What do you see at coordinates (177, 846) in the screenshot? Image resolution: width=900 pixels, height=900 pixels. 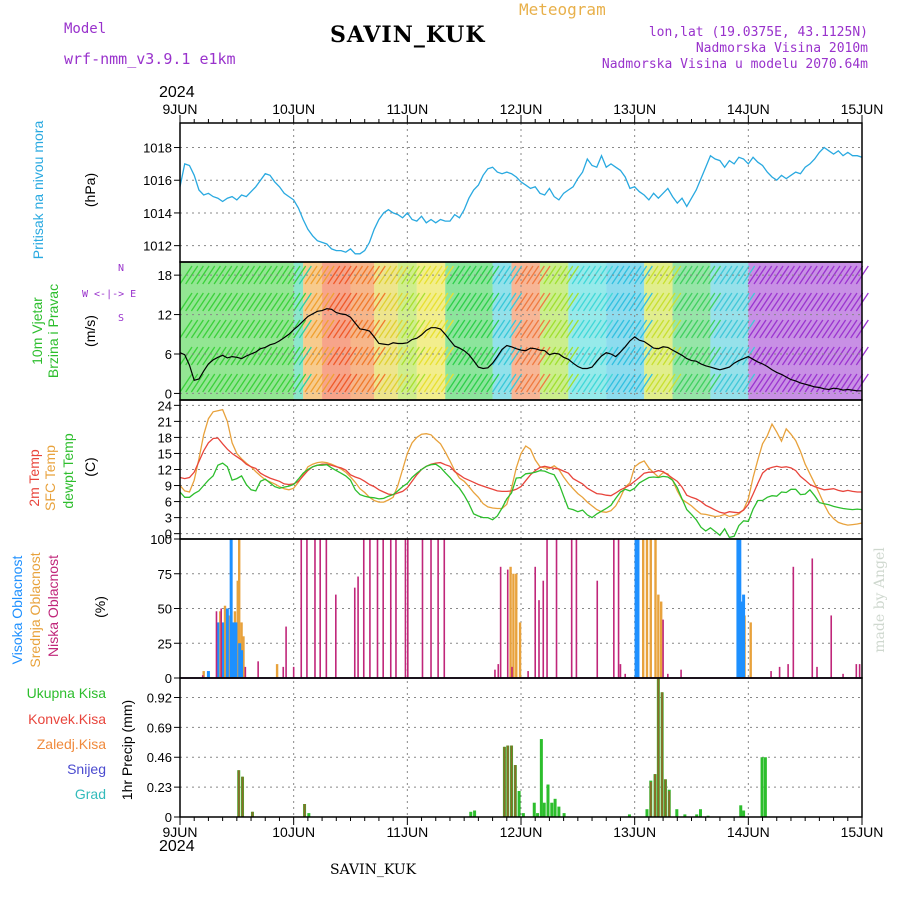 I see `year-bottom: 2024` at bounding box center [177, 846].